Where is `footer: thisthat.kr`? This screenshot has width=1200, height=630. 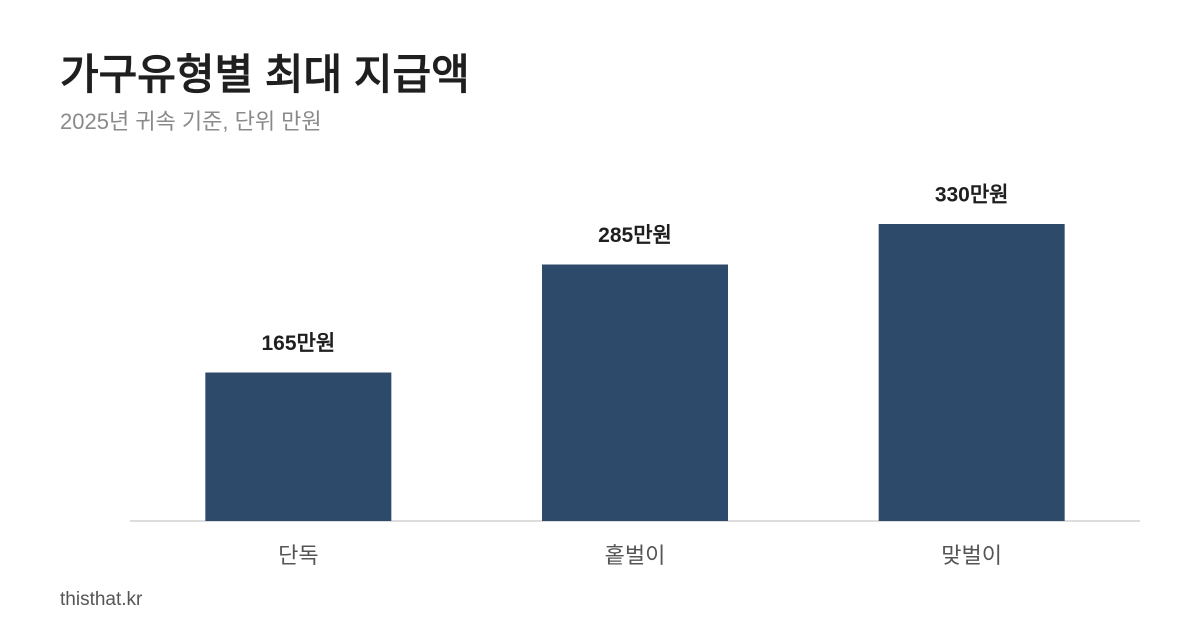
footer: thisthat.kr is located at coordinates (101, 599).